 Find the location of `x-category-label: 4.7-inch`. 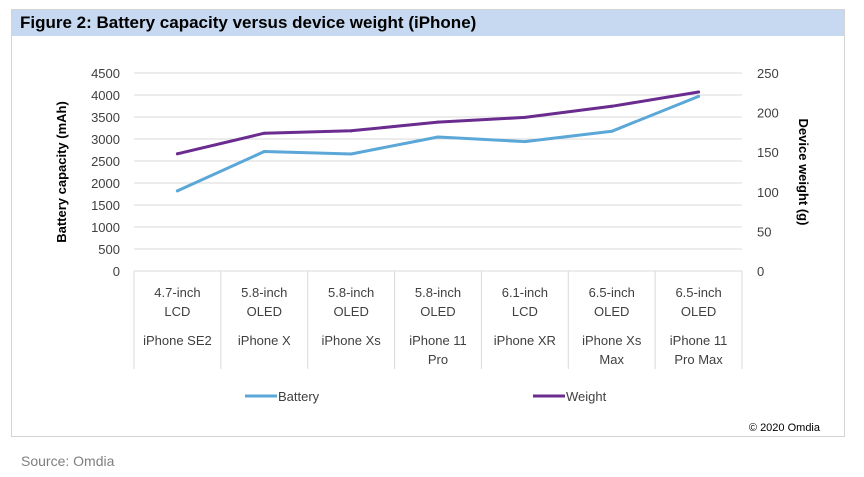

x-category-label: 4.7-inch is located at coordinates (177, 292).